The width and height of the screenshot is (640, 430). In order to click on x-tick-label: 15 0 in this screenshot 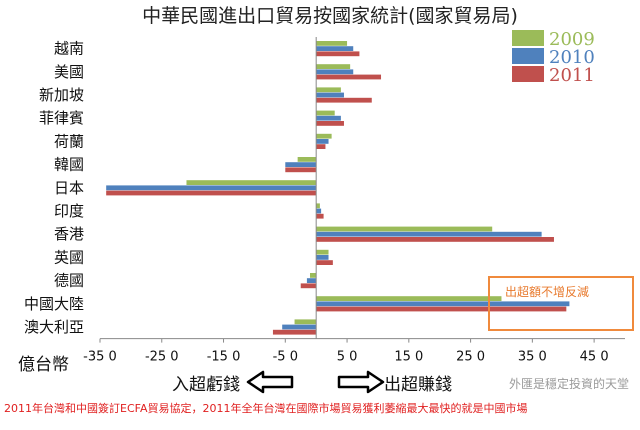, I will do `click(408, 357)`.